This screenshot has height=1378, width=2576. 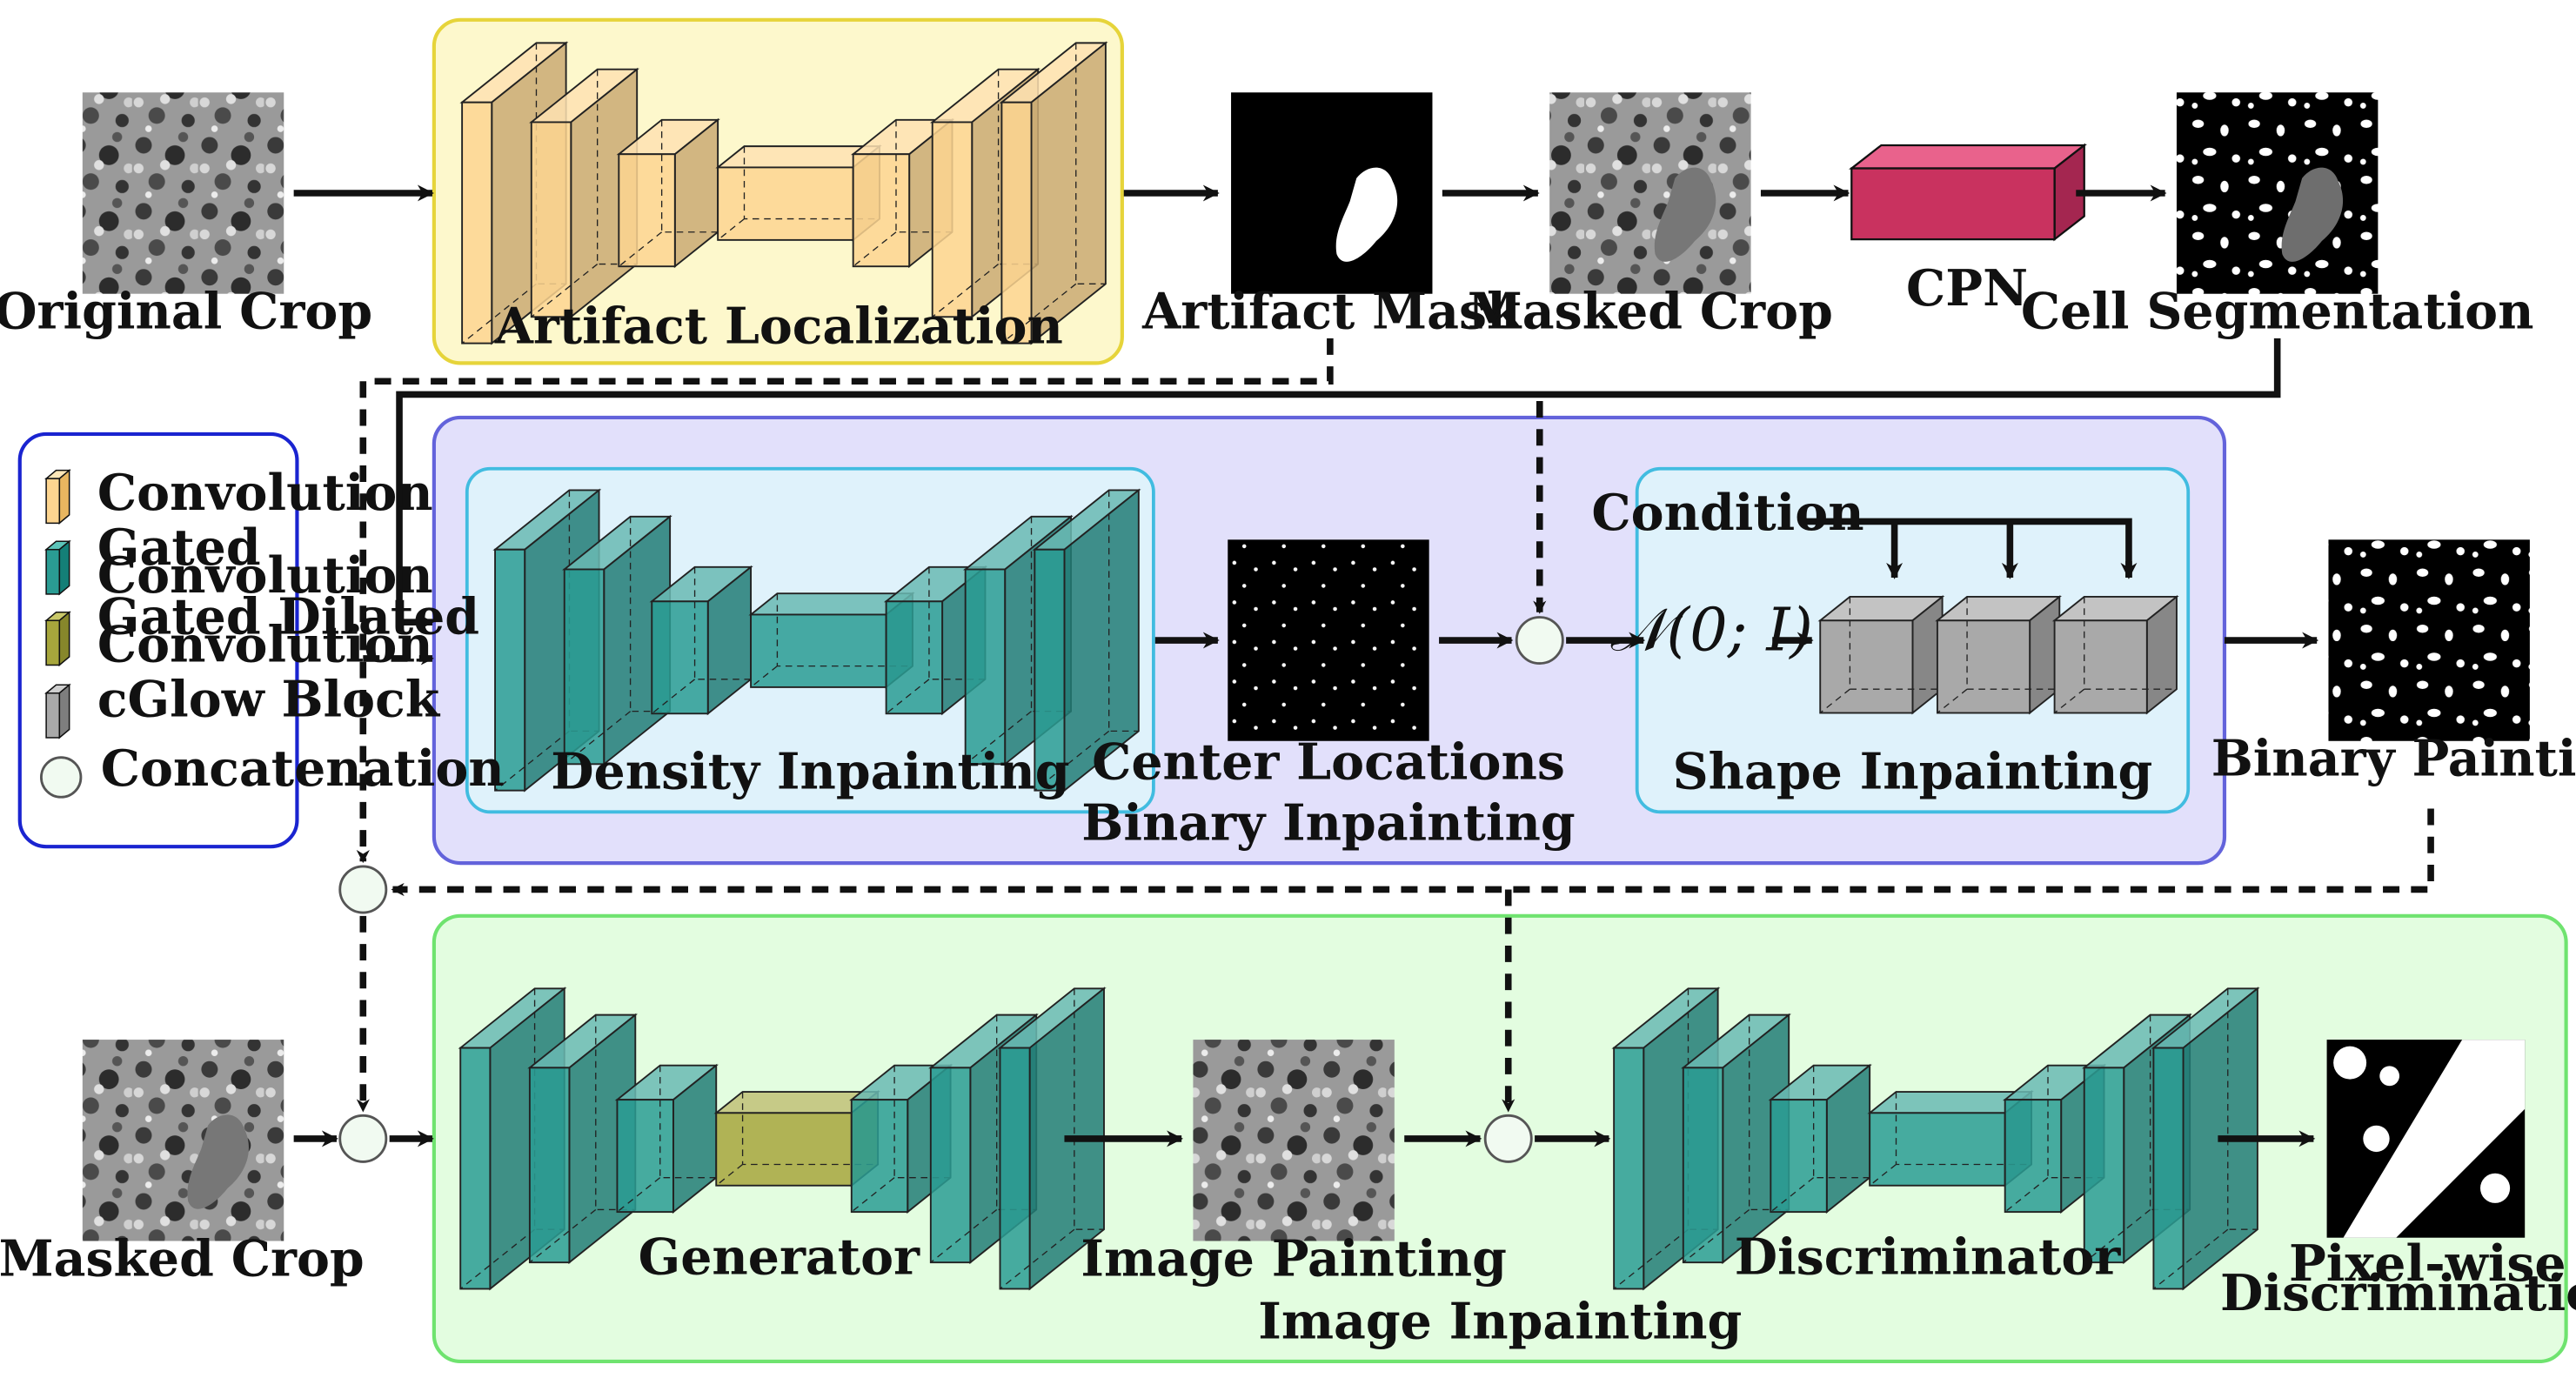 I want to click on binary-painting-image, so click(x=2429, y=640).